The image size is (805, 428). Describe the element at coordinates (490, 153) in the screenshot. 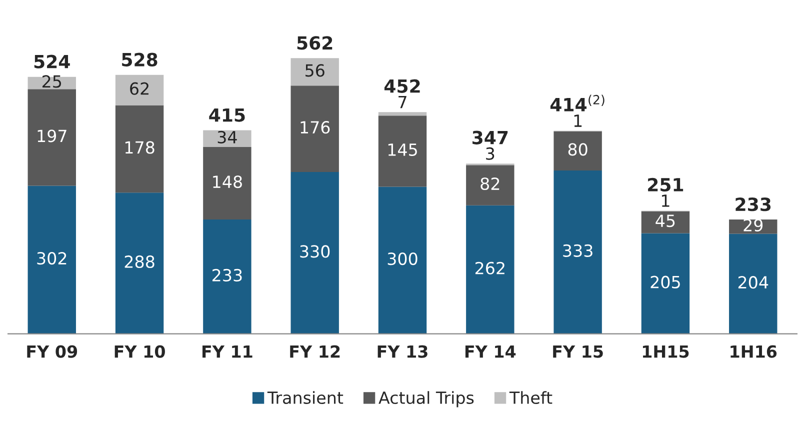

I see `data-label: 3` at that location.